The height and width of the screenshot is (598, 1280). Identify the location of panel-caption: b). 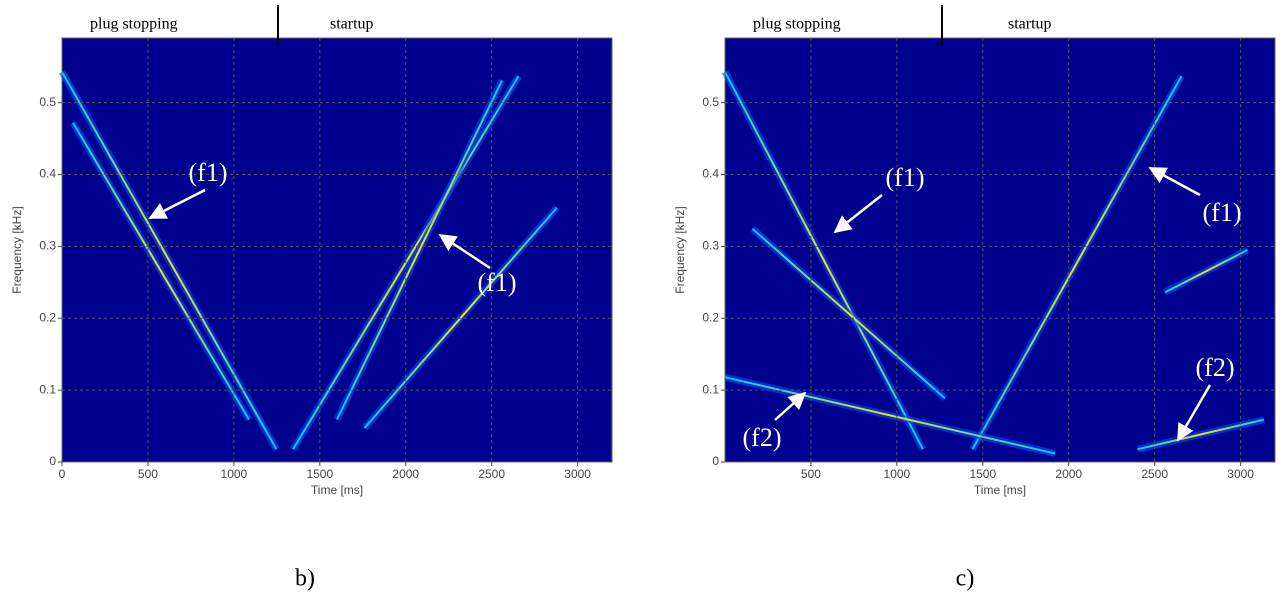
(305, 579).